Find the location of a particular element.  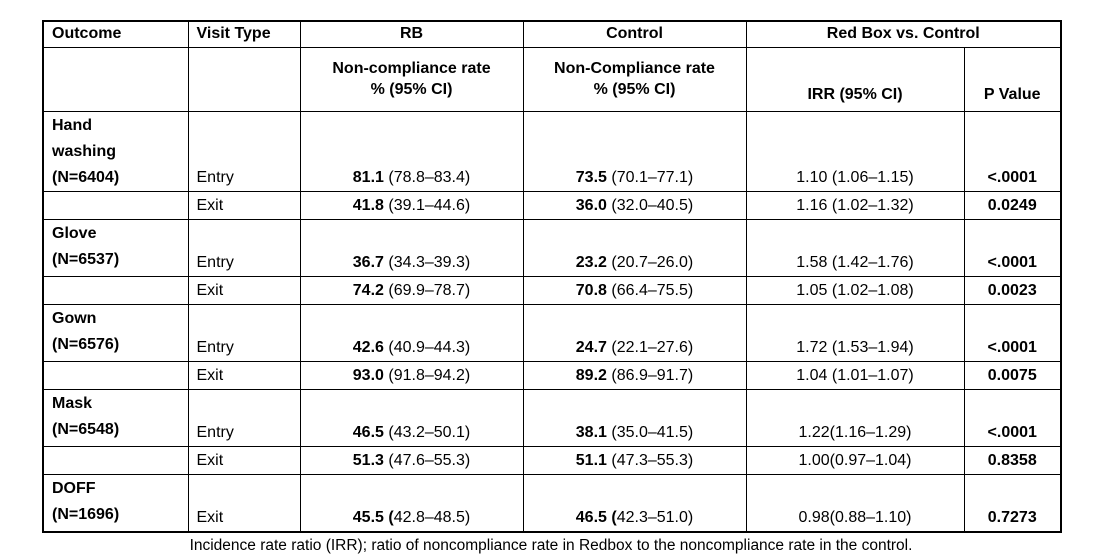

header-rb-subtitle: Non-compliance rate % (95% CI) is located at coordinates (411, 79).